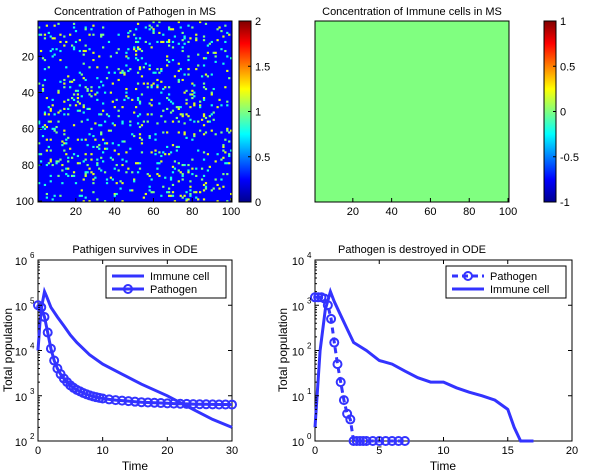 The image size is (599, 474). Describe the element at coordinates (309, 391) in the screenshot. I see `y-tick-exponent: 1` at that location.